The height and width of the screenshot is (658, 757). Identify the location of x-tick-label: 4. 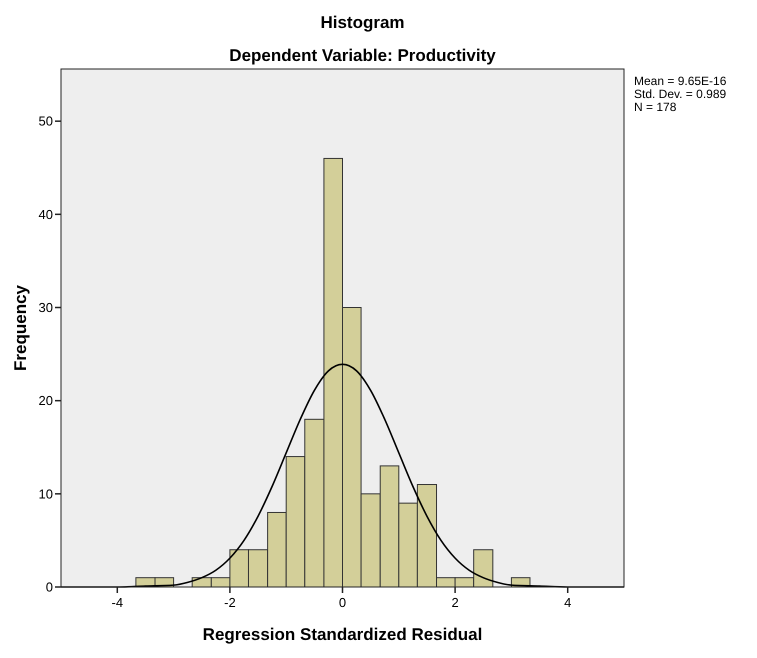
(568, 602).